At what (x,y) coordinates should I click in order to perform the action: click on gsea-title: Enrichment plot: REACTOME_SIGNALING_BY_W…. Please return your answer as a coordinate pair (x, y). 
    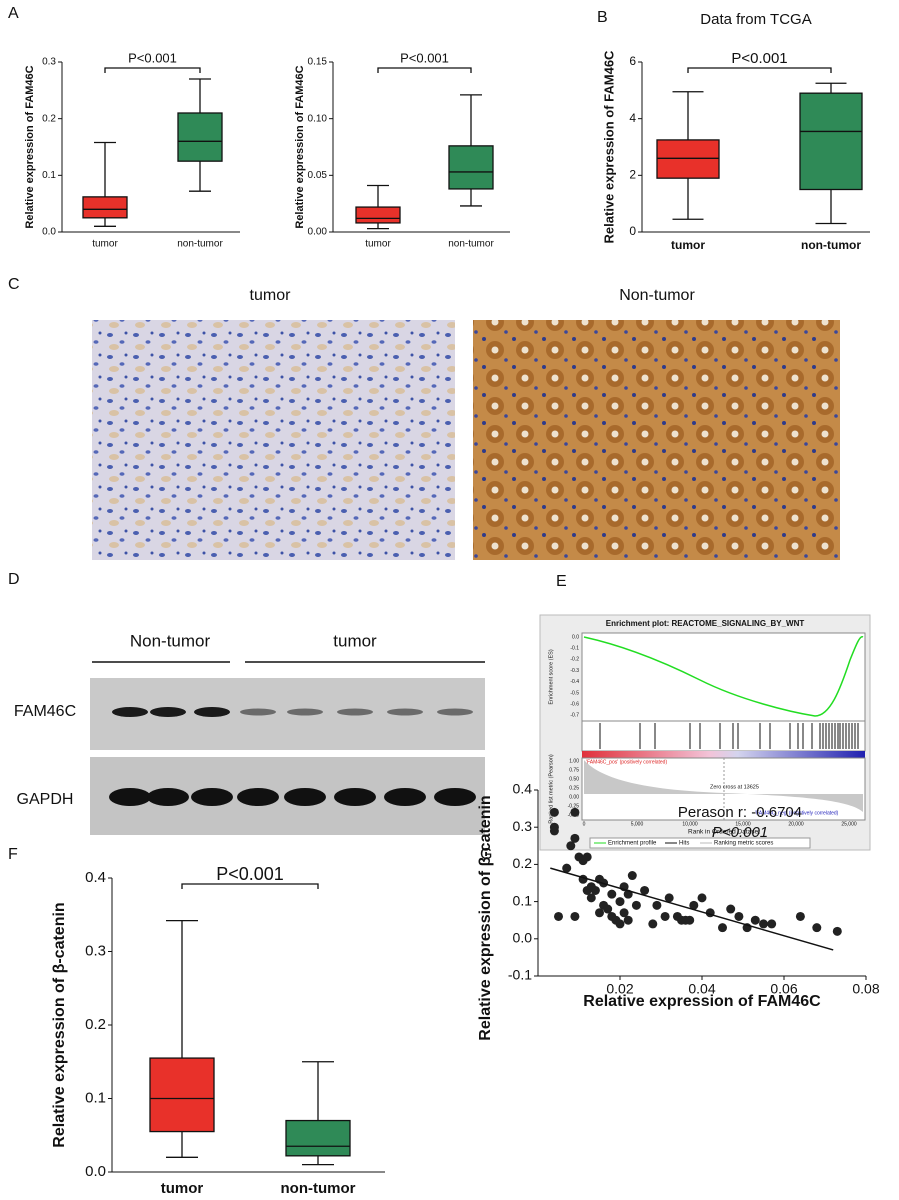
    Looking at the image, I should click on (705, 623).